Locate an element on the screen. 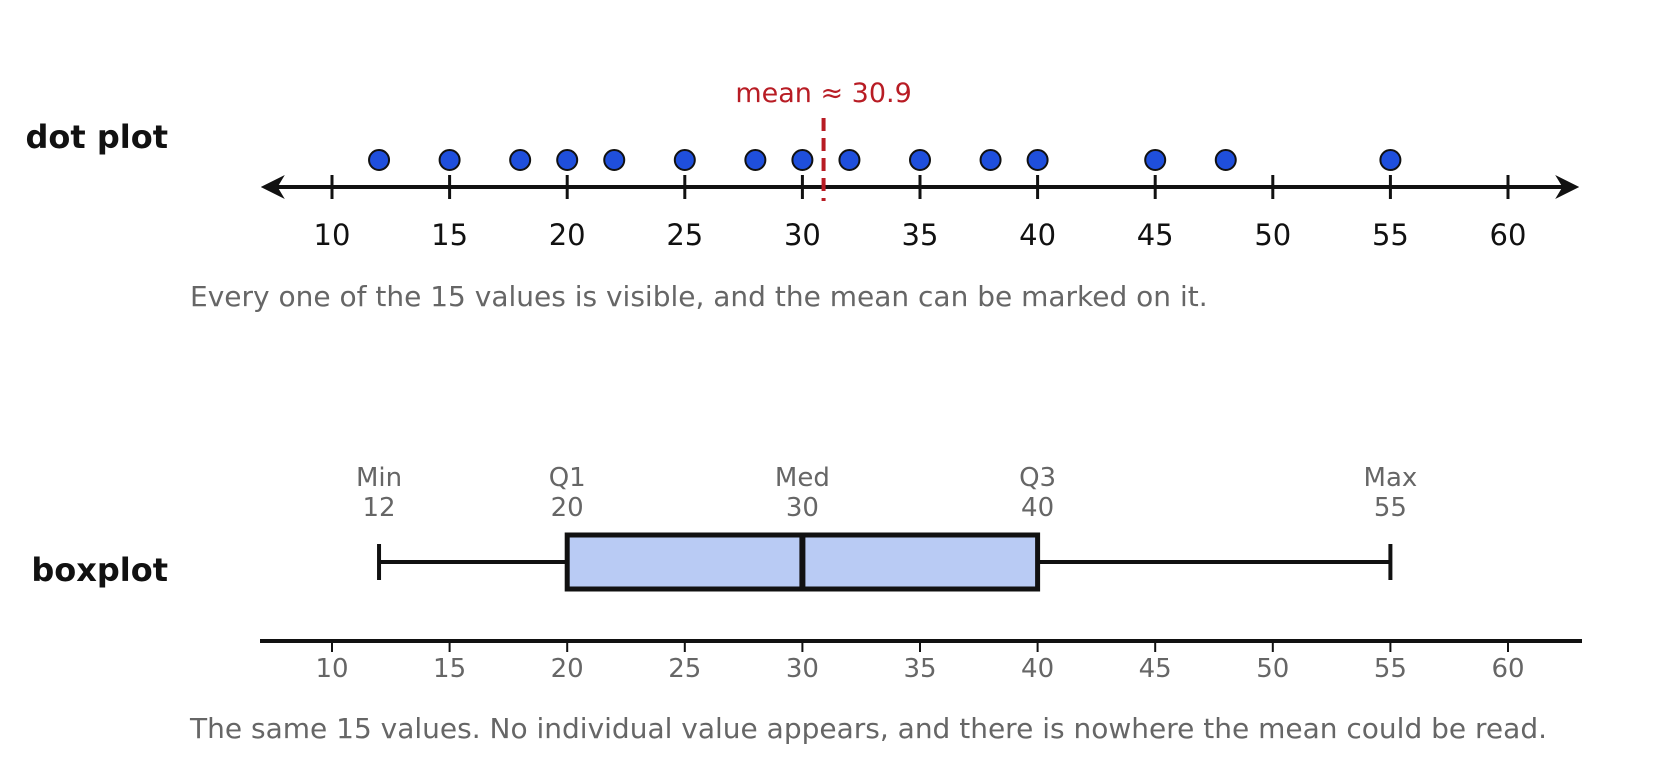 This screenshot has width=1667, height=762. boxplot-stat-name: Min is located at coordinates (379, 478).